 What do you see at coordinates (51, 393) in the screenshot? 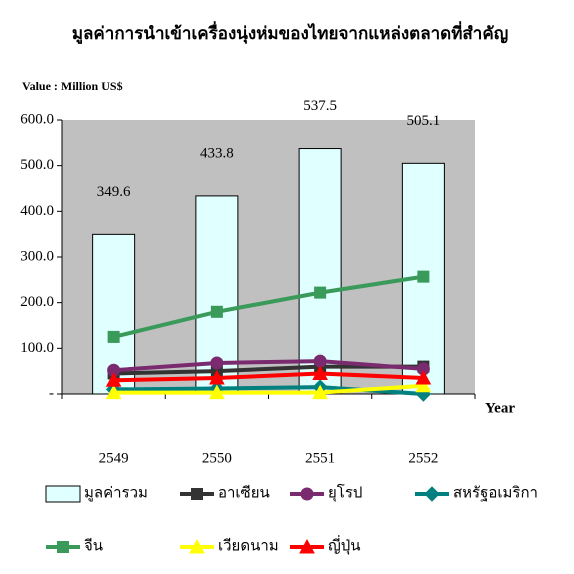
I see `y-tick-label: -` at bounding box center [51, 393].